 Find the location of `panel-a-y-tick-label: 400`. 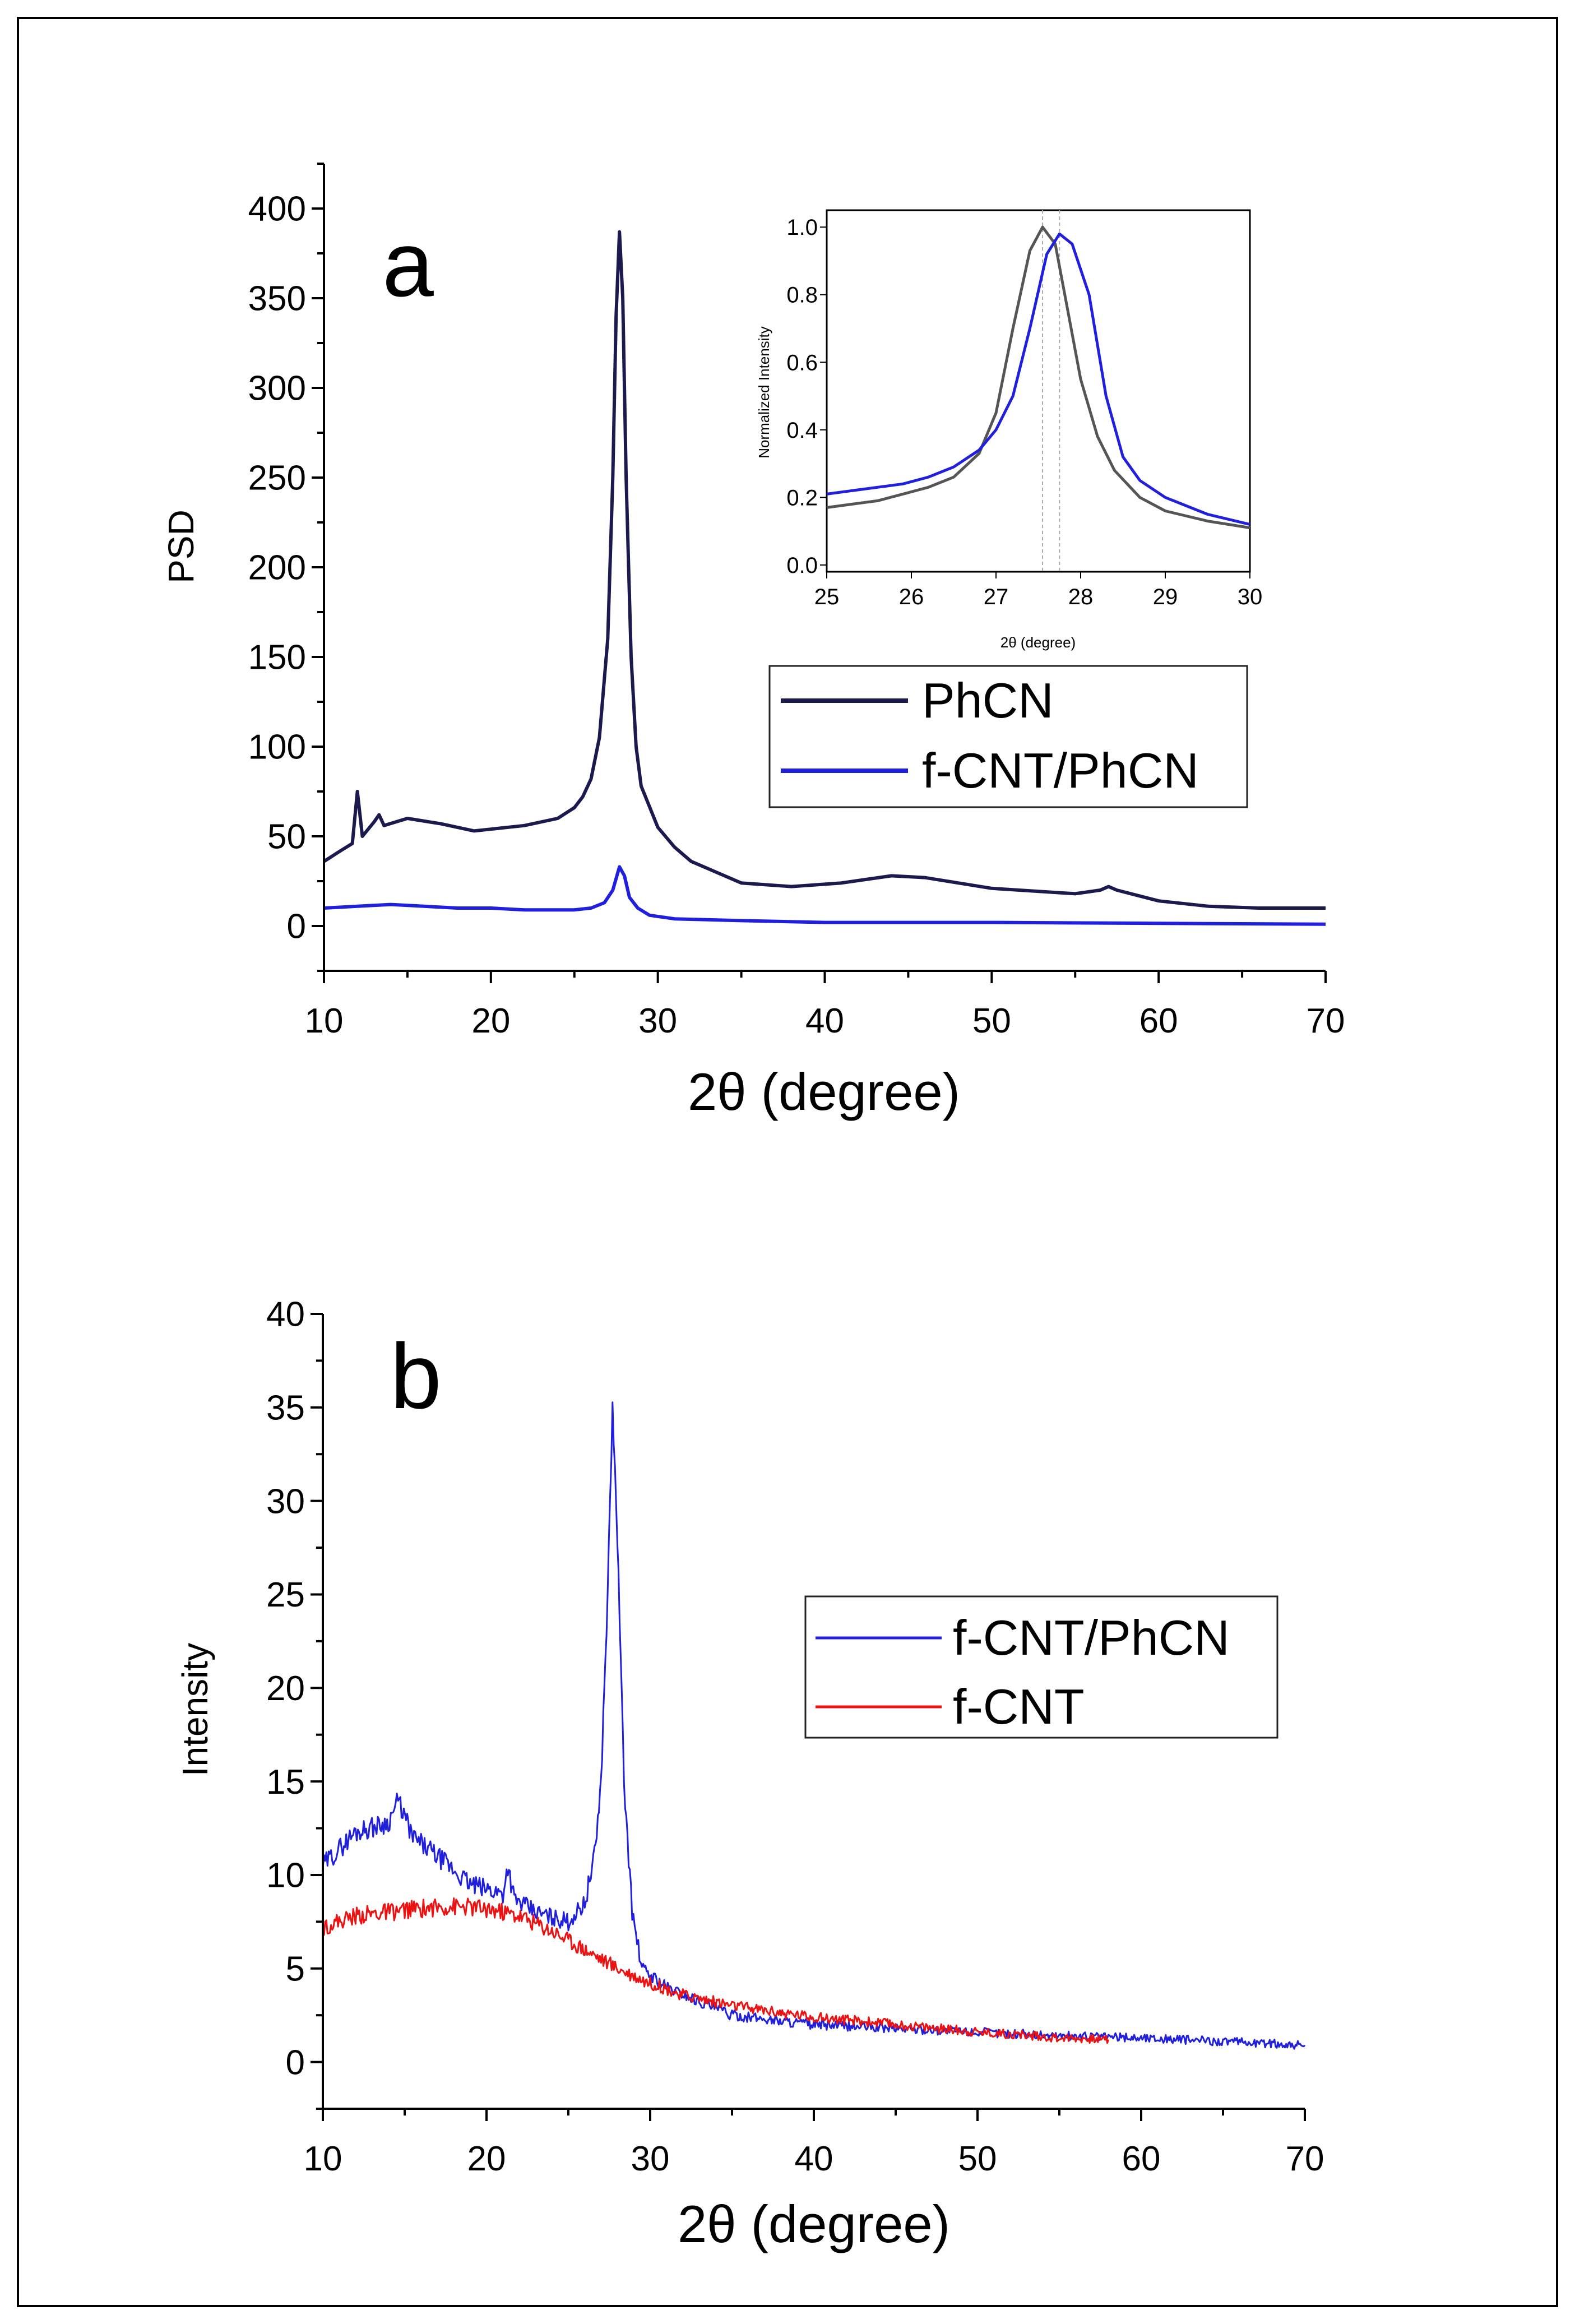

panel-a-y-tick-label: 400 is located at coordinates (277, 209).